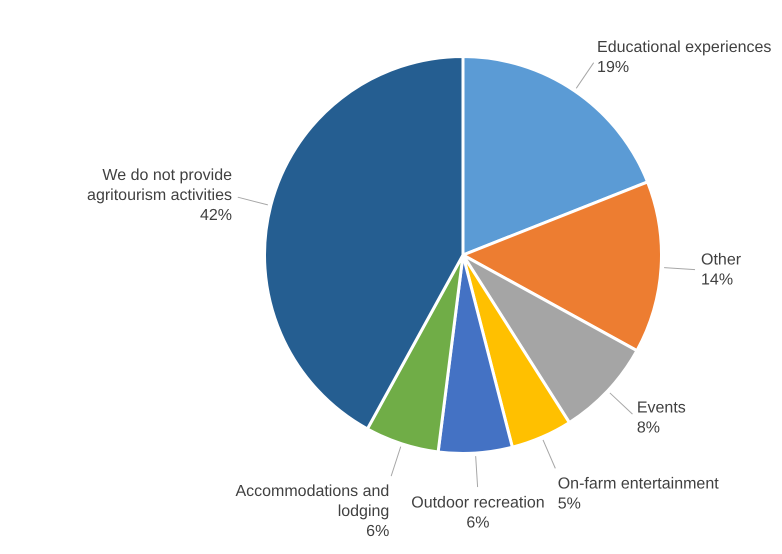  I want to click on data-label: 19%, so click(613, 67).